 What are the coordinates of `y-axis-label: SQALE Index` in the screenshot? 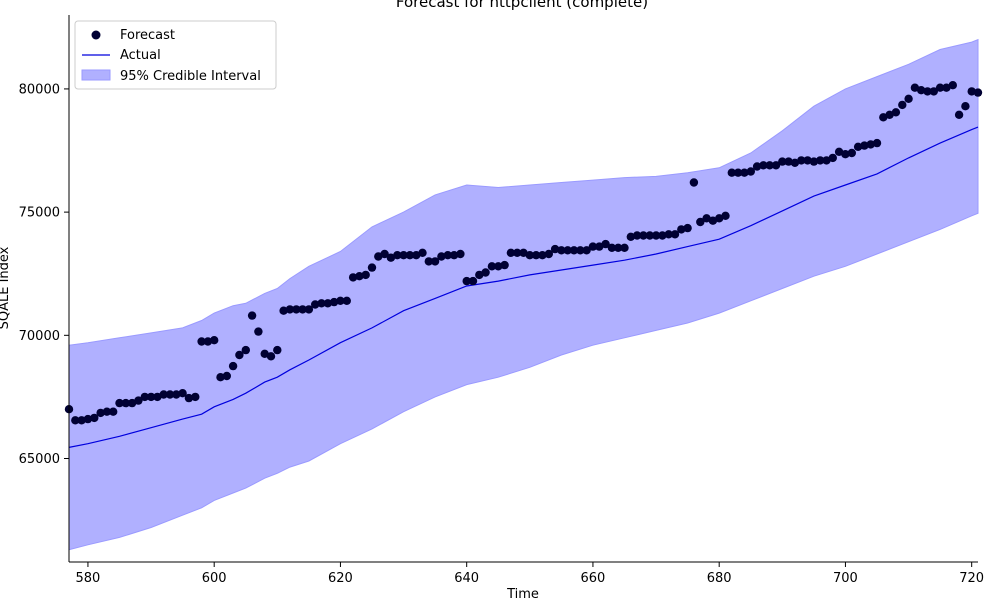 It's located at (6, 287).